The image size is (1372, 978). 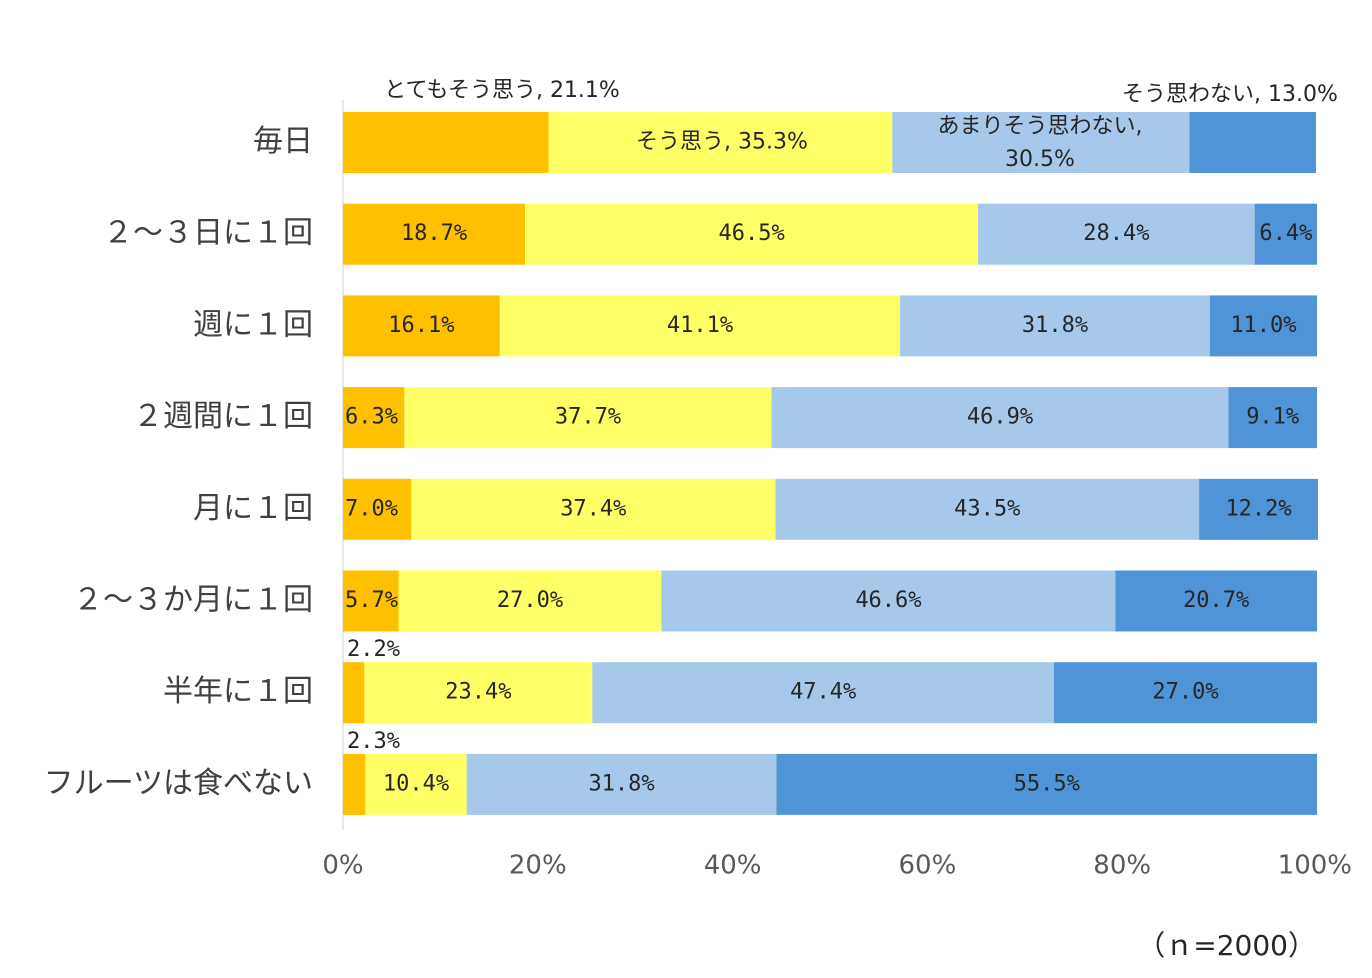 What do you see at coordinates (253, 508) in the screenshot?
I see `category-label: 月に１回` at bounding box center [253, 508].